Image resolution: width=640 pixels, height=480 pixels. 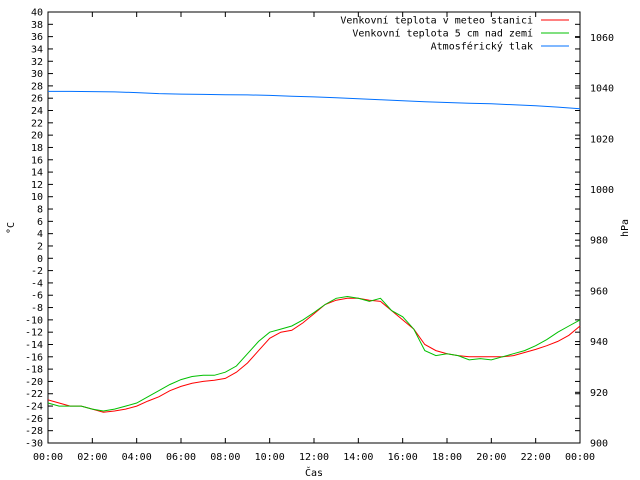 I want to click on y-tick-label: -10, so click(x=34, y=320).